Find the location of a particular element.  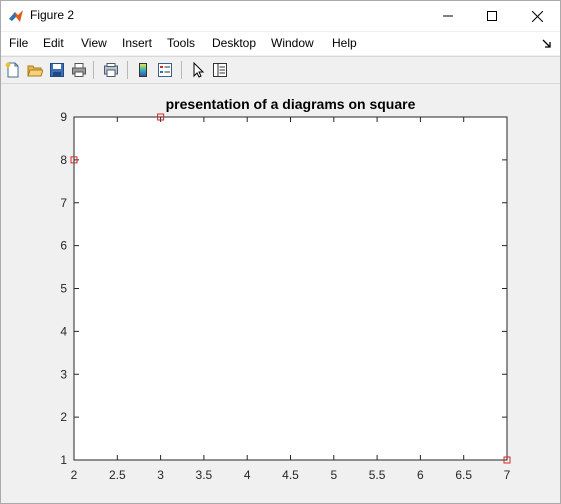

close-button is located at coordinates (537, 16).